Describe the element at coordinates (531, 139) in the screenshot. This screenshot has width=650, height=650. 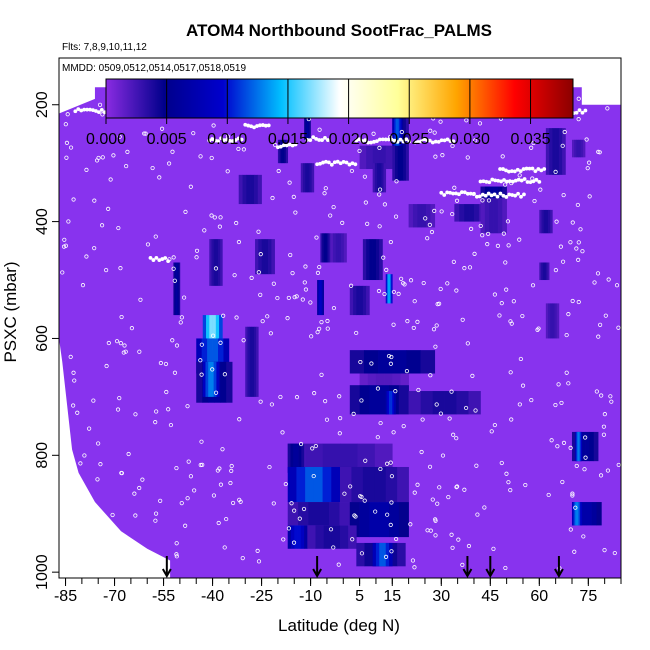
I see `colorbar-tick-label: 0.035` at that location.